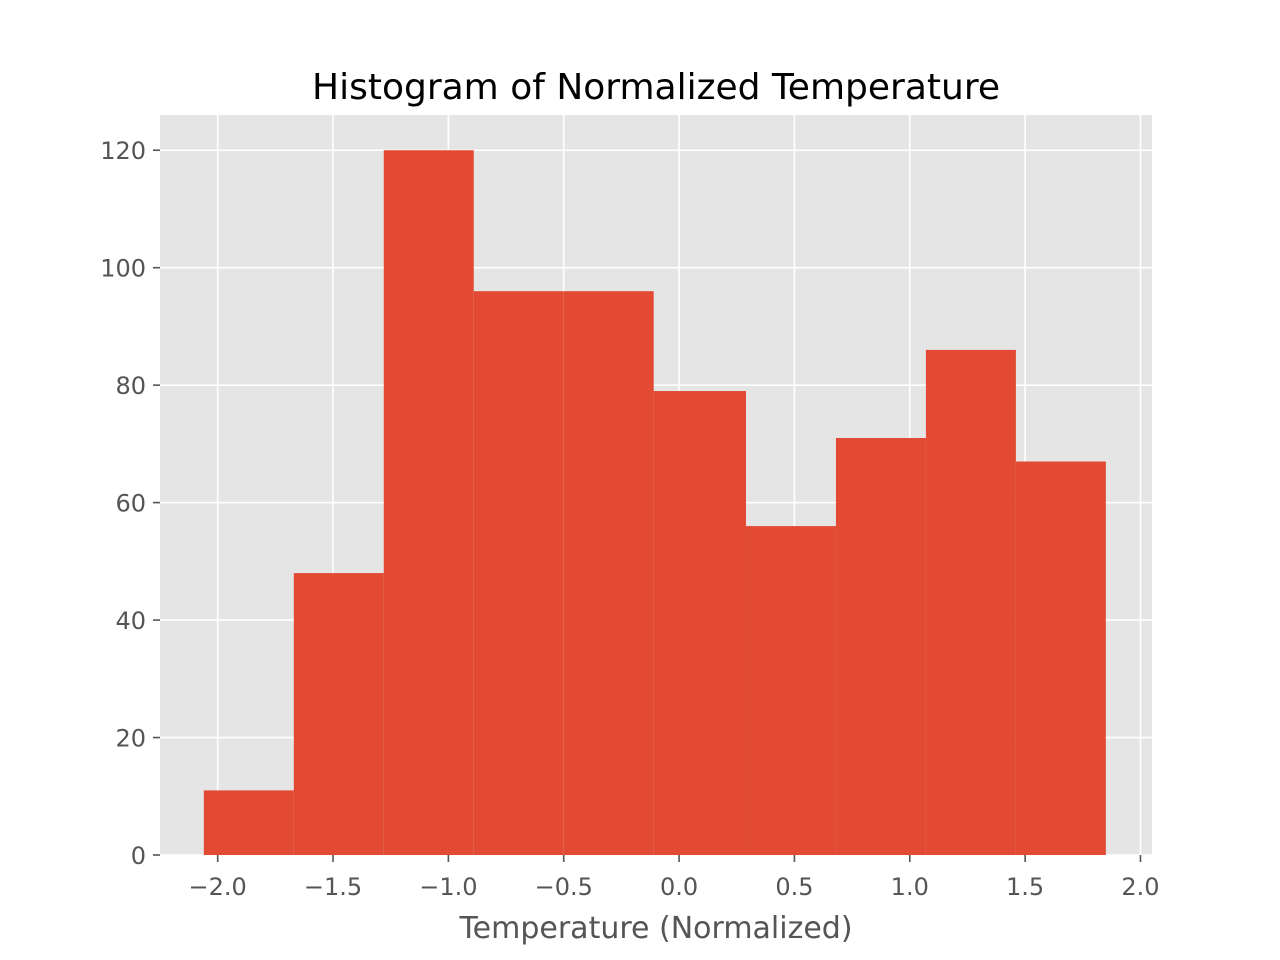 The image size is (1280, 960). I want to click on x-tick-label: 1.5, so click(1025, 887).